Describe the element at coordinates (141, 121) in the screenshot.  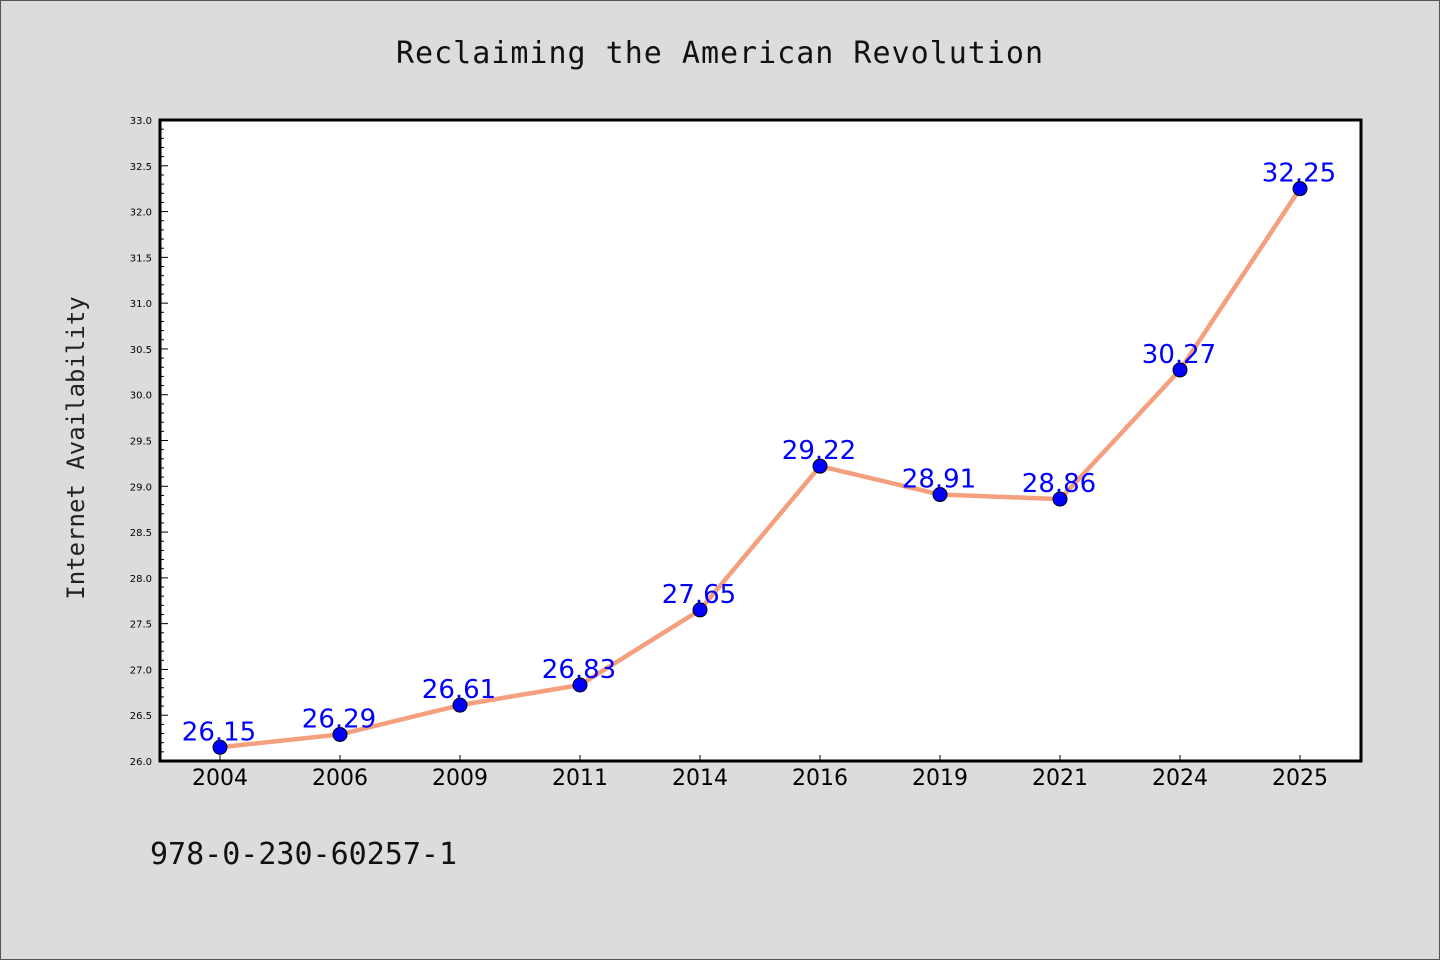
I see `y-tick-label: 33.0` at that location.